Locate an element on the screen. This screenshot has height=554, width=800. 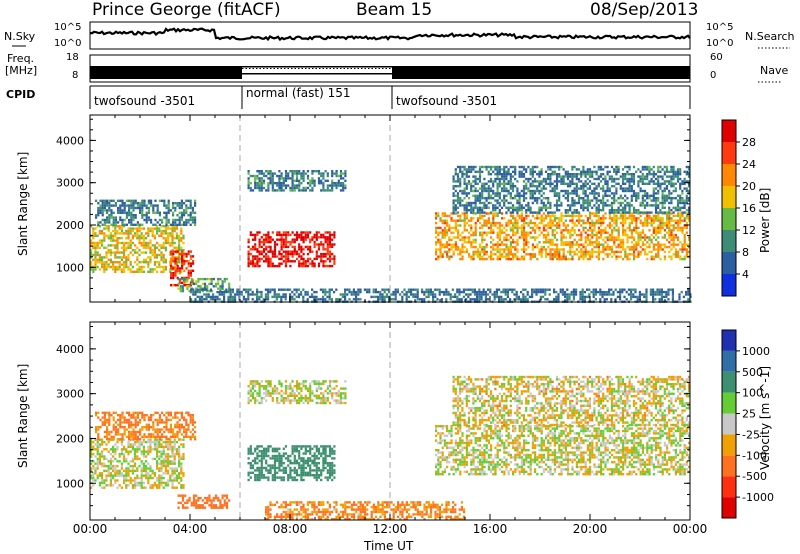
site-title: Prince George (fitACF) is located at coordinates (186, 10).